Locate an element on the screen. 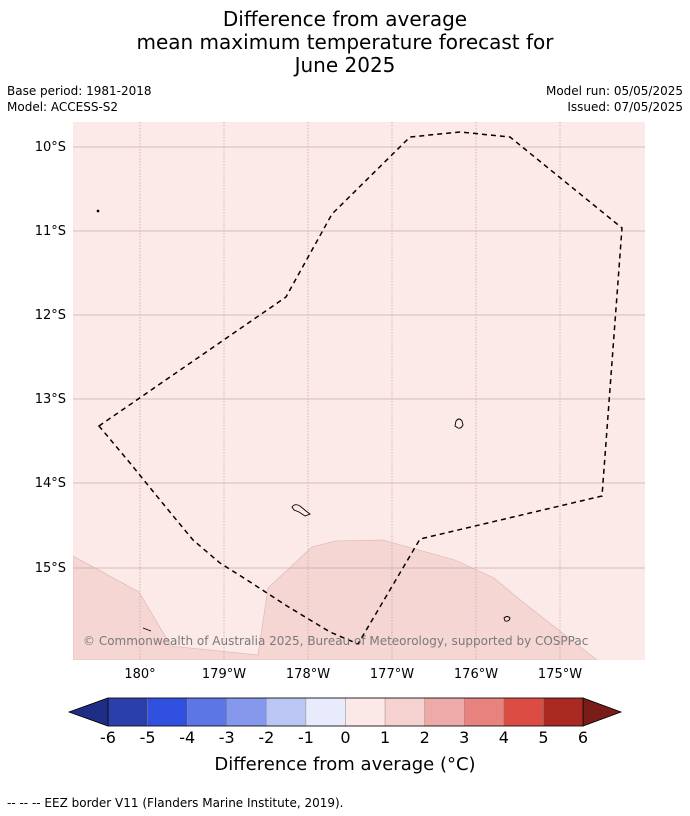 This screenshot has height=816, width=690. lon-label: 177°W is located at coordinates (392, 674).